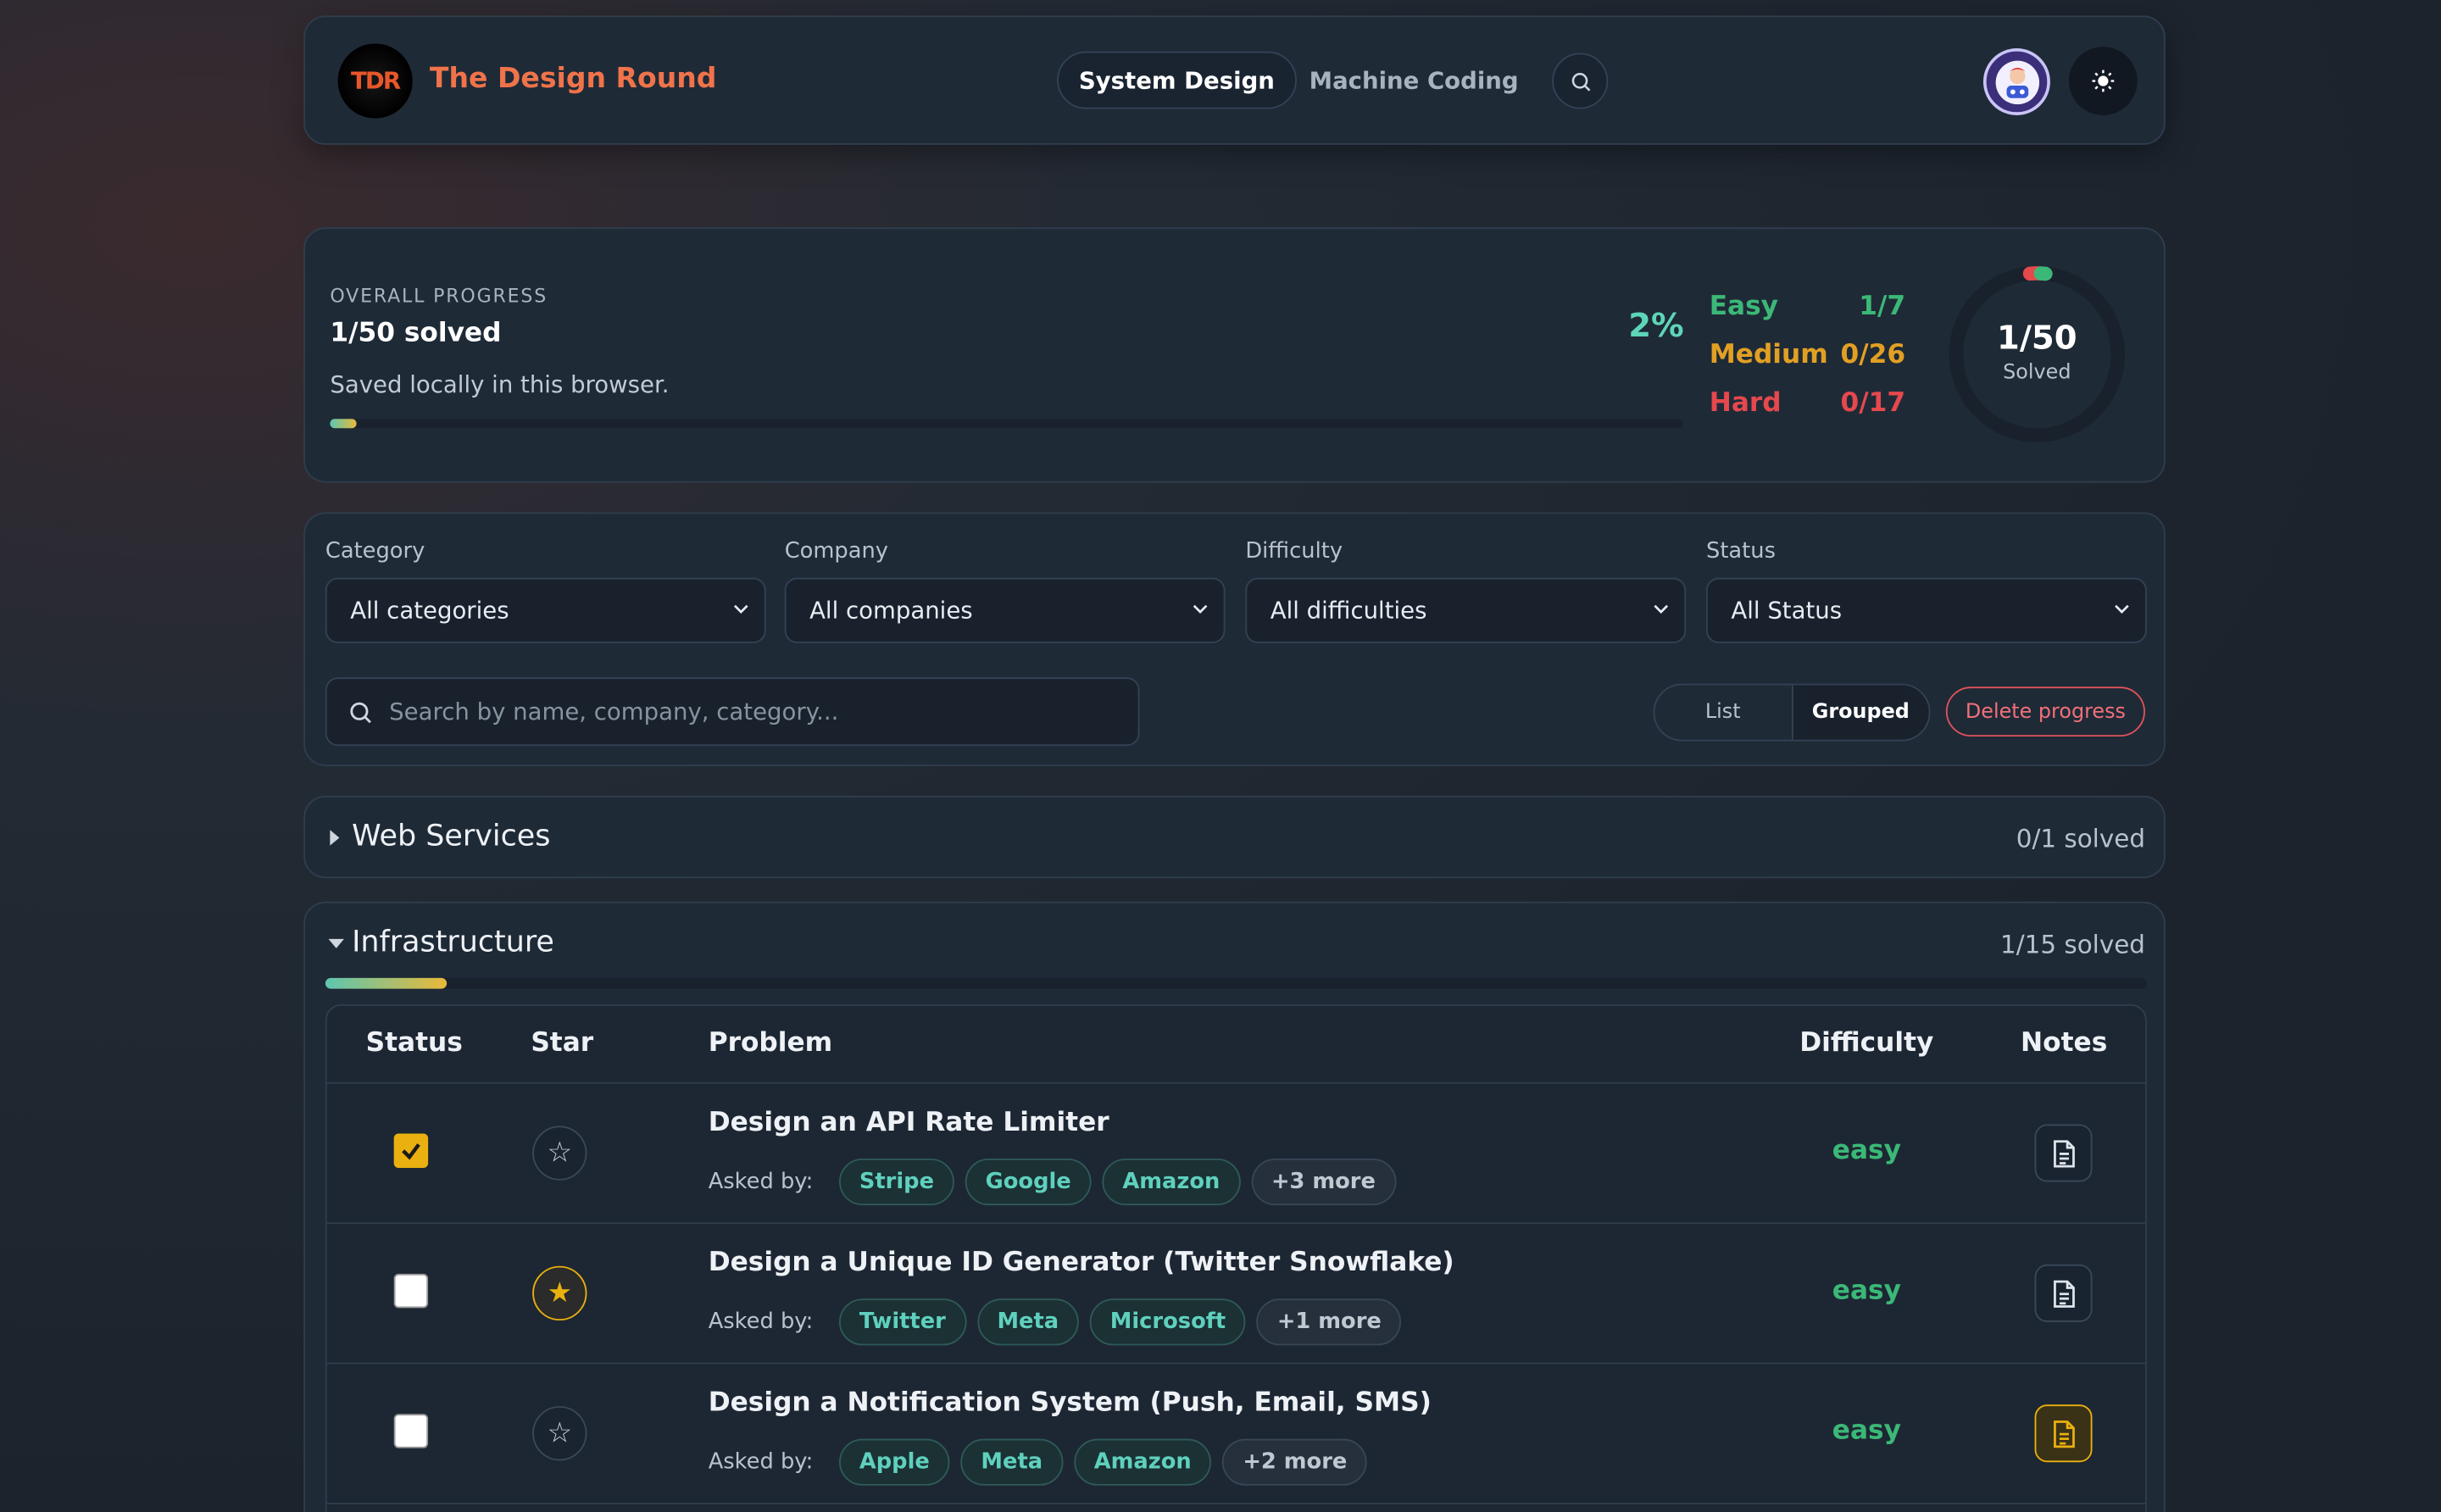  What do you see at coordinates (361, 713) in the screenshot?
I see `search-icon` at bounding box center [361, 713].